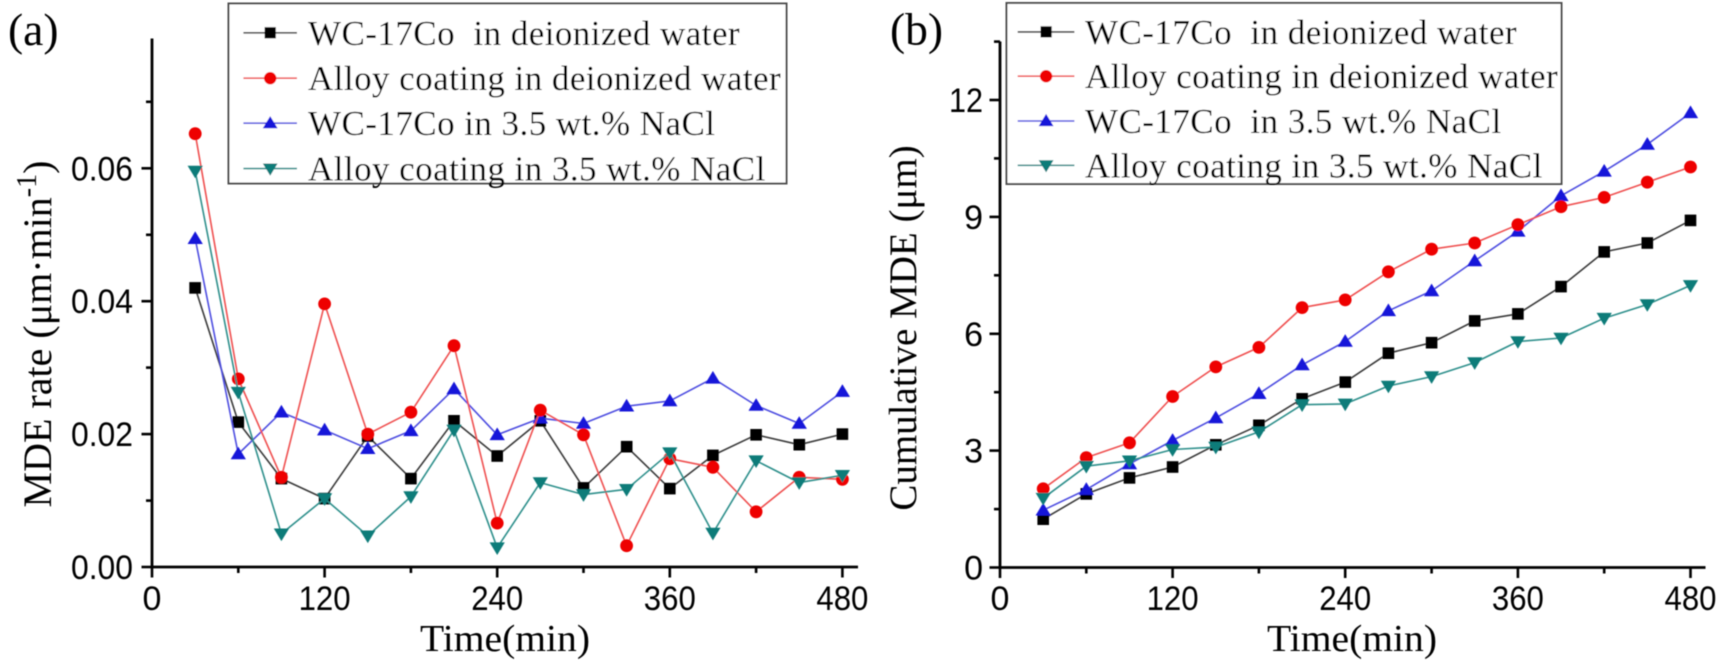 Image resolution: width=1720 pixels, height=663 pixels. I want to click on svg-text: 3, so click(973, 452).